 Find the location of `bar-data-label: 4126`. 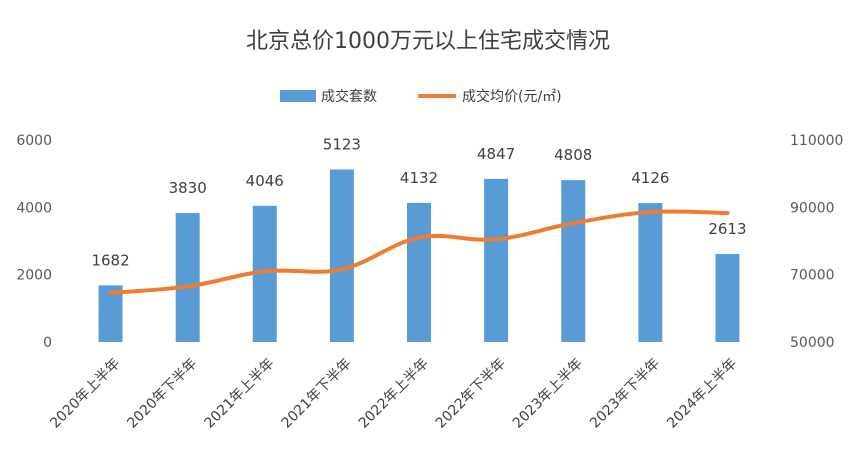

bar-data-label: 4126 is located at coordinates (650, 178).